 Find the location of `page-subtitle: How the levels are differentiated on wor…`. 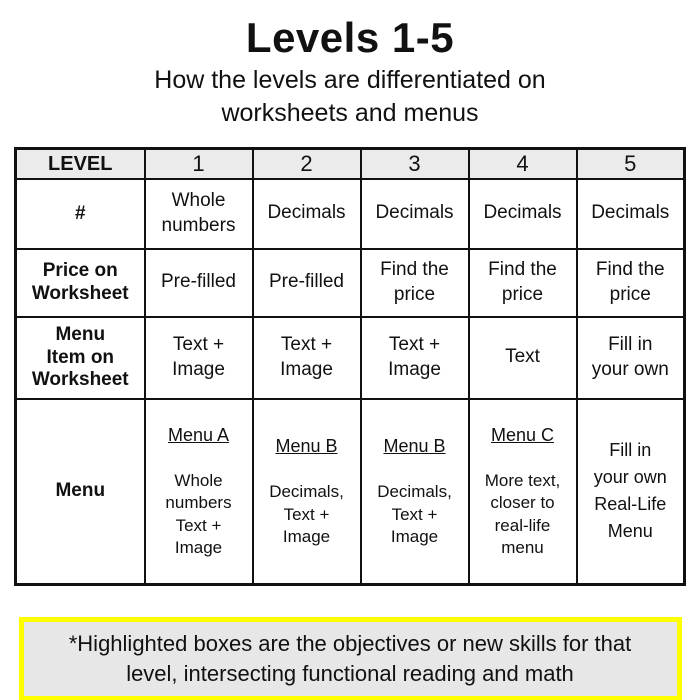

page-subtitle: How the levels are differentiated on wor… is located at coordinates (350, 96).